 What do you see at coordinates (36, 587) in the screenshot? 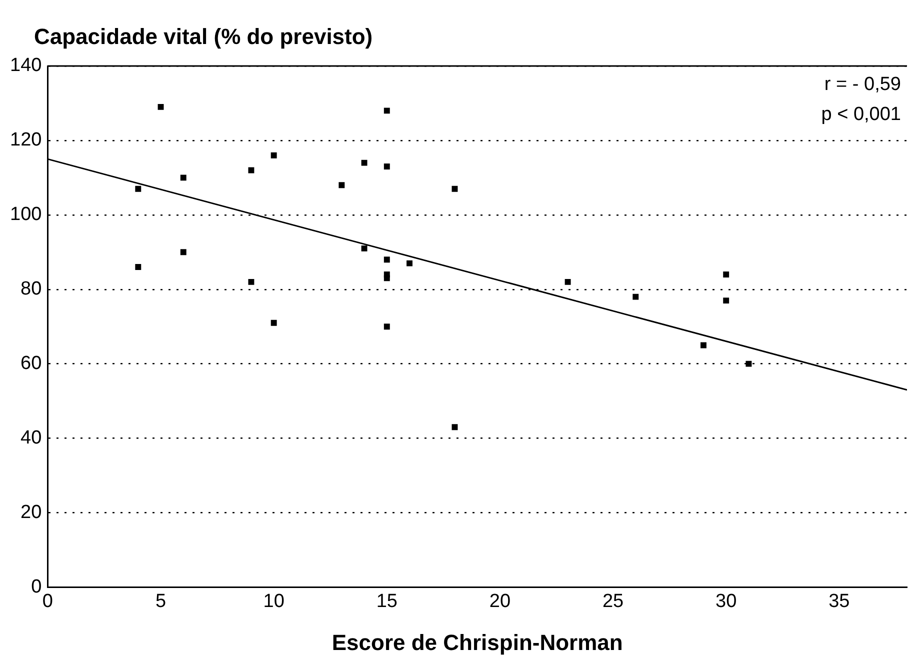
I see `y-tick-label: 0` at bounding box center [36, 587].